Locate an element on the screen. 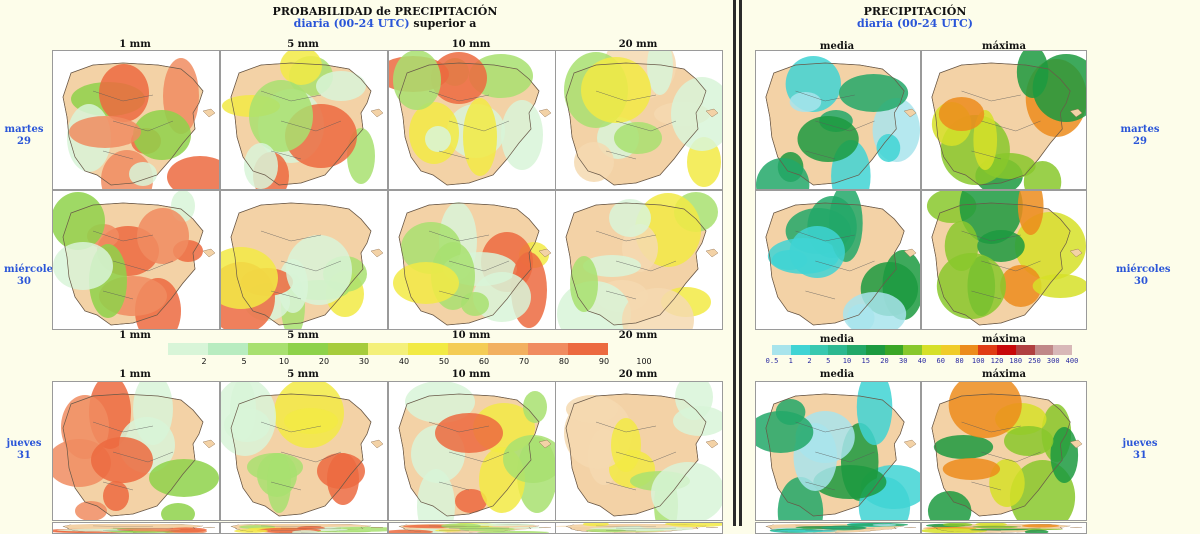  prob-title-sub-blue: diaria (00-24 UTC) is located at coordinates (351, 23).